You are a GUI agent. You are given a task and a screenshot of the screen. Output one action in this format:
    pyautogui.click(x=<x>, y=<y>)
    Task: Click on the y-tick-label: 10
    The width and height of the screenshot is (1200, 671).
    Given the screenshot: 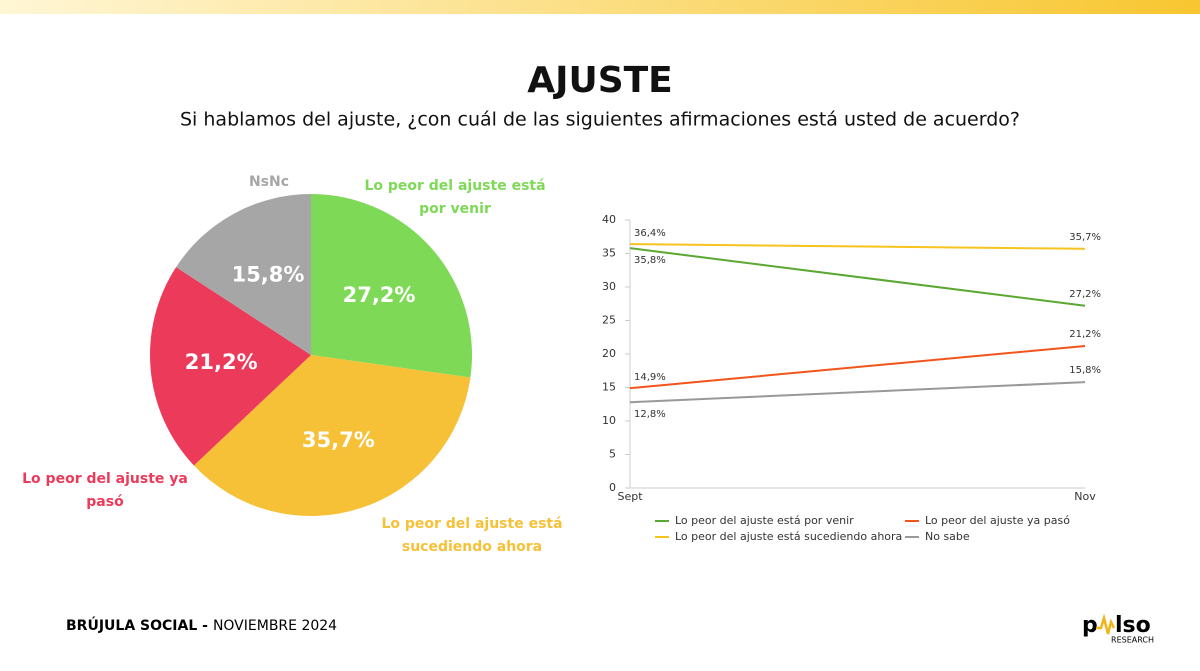 What is the action you would take?
    pyautogui.click(x=609, y=420)
    